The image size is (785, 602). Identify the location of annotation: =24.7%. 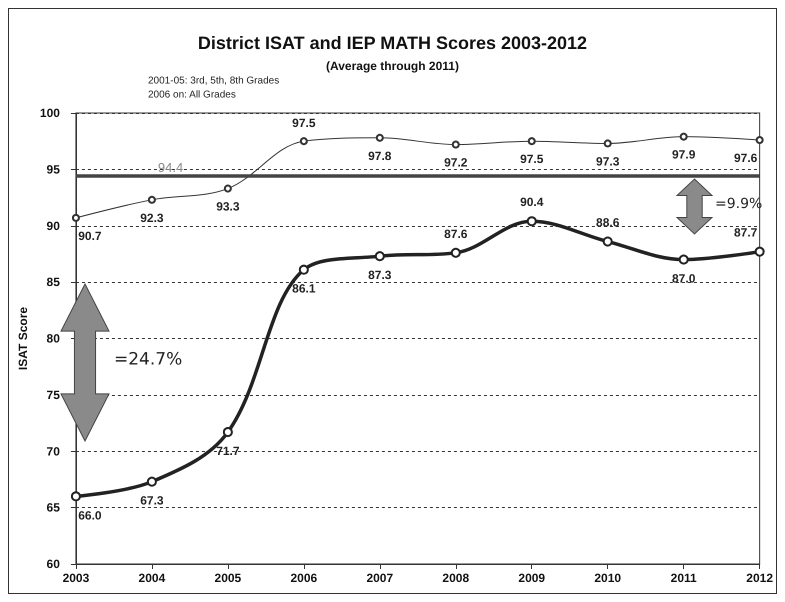
(148, 360).